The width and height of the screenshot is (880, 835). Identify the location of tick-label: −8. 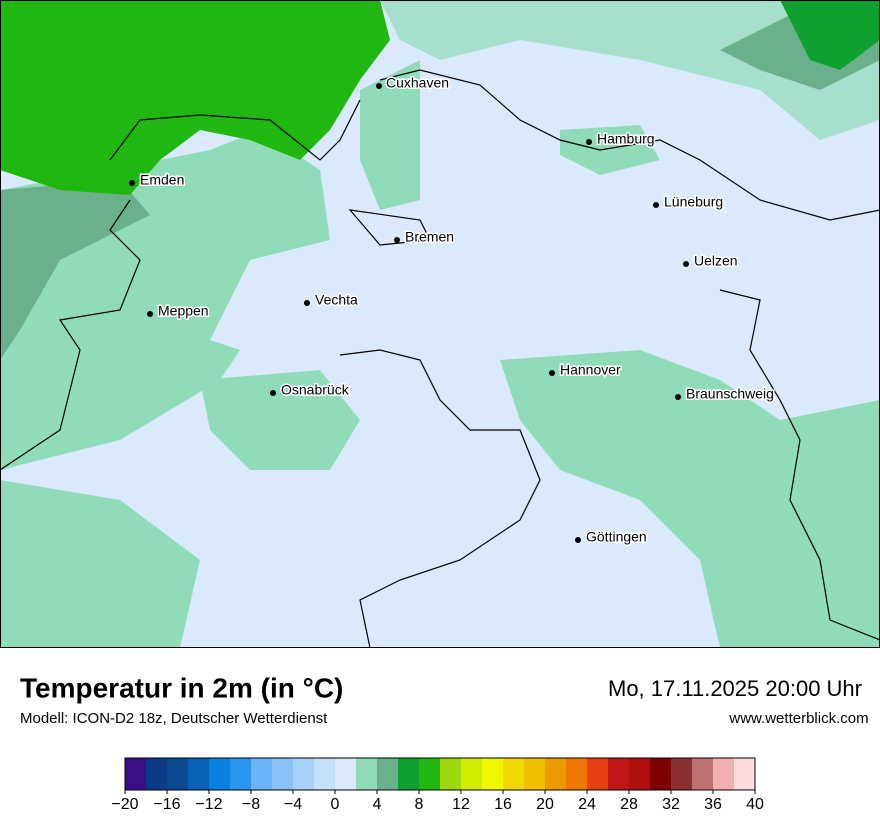
(251, 804).